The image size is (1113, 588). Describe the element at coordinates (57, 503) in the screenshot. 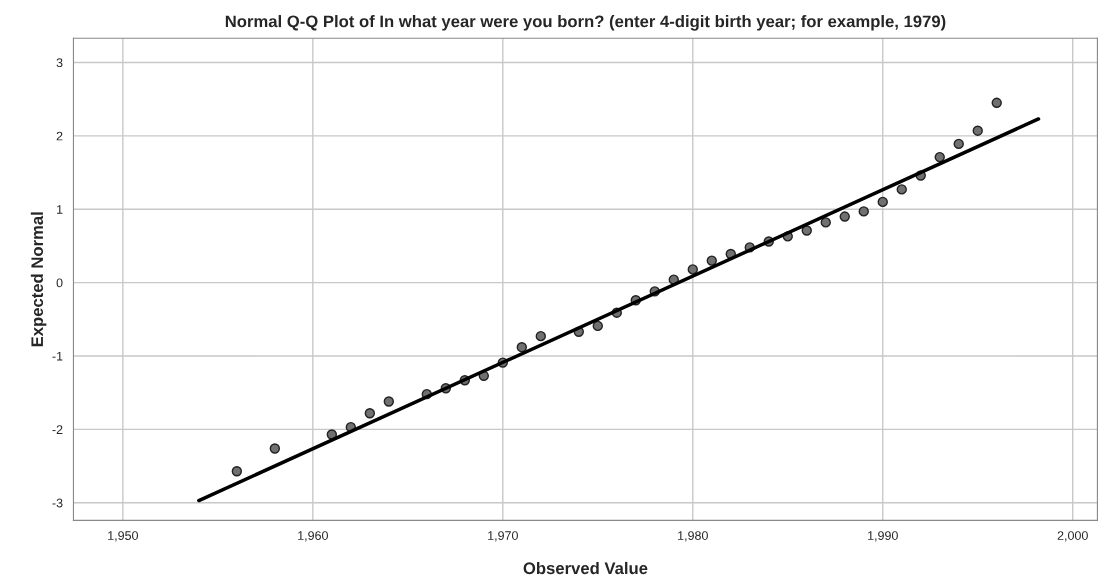

I see `y-tick-label: -3` at that location.